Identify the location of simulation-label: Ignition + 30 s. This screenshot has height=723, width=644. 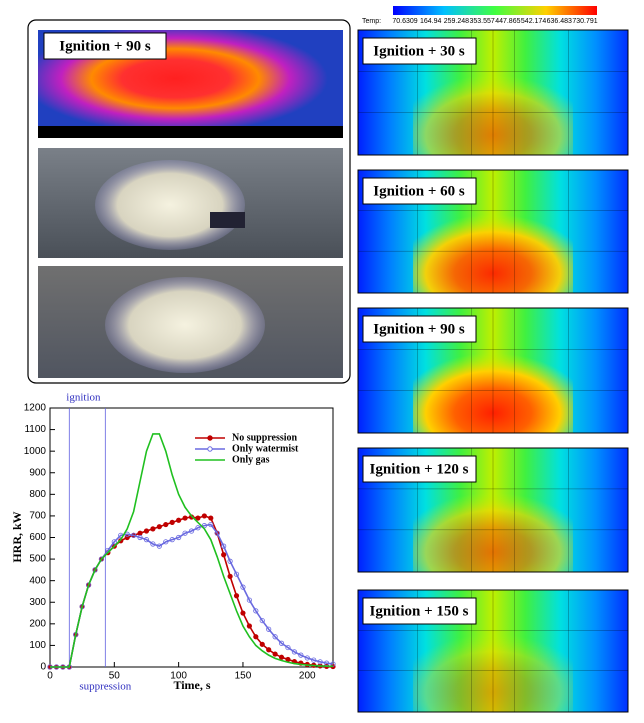
(419, 51).